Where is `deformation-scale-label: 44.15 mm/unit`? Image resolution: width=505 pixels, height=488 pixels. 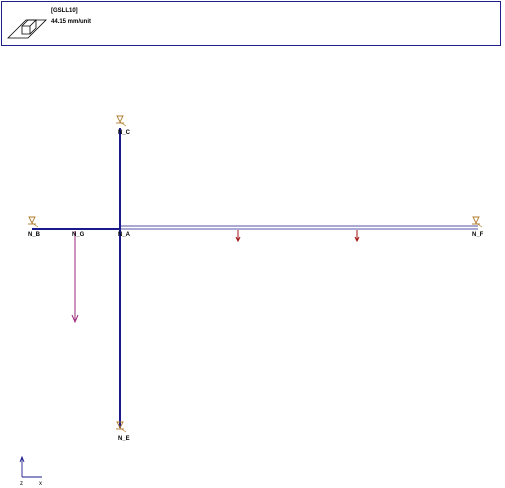
deformation-scale-label: 44.15 mm/unit is located at coordinates (71, 22).